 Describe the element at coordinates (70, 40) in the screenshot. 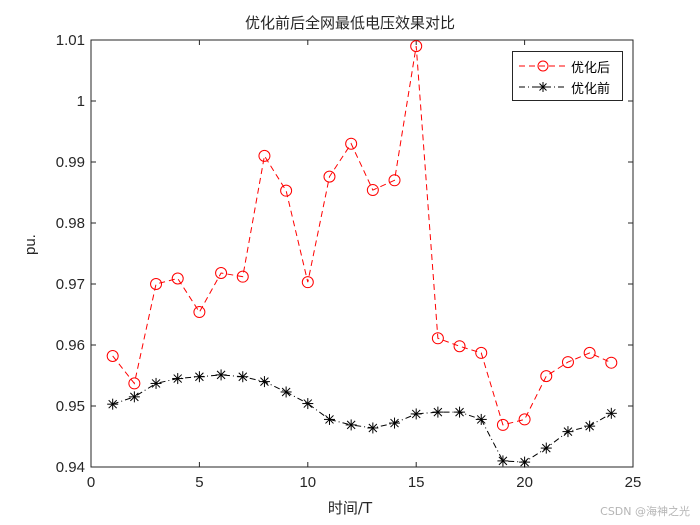

I see `y-tick-label: 1.01` at that location.